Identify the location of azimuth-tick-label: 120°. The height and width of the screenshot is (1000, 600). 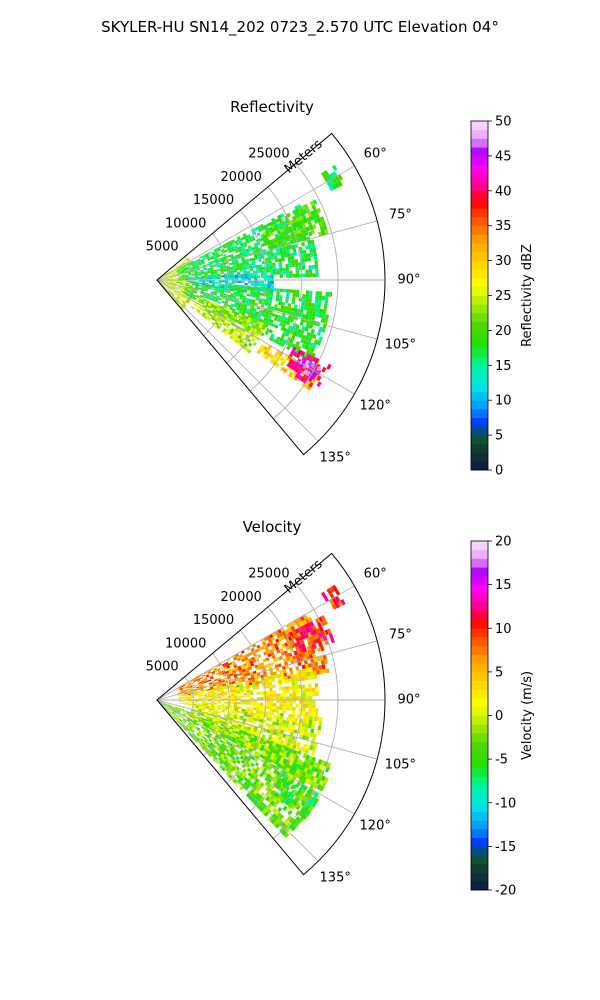
(375, 406).